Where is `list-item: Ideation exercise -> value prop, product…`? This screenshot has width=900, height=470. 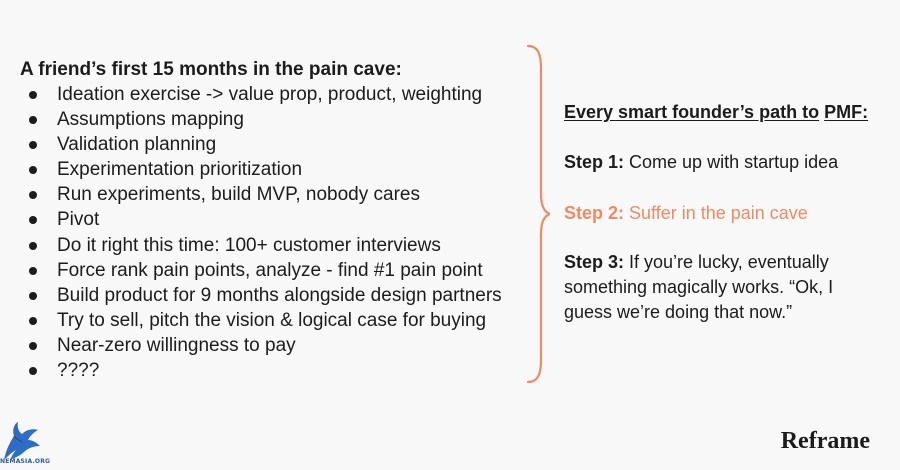
list-item: Ideation exercise -> value prop, product… is located at coordinates (270, 94).